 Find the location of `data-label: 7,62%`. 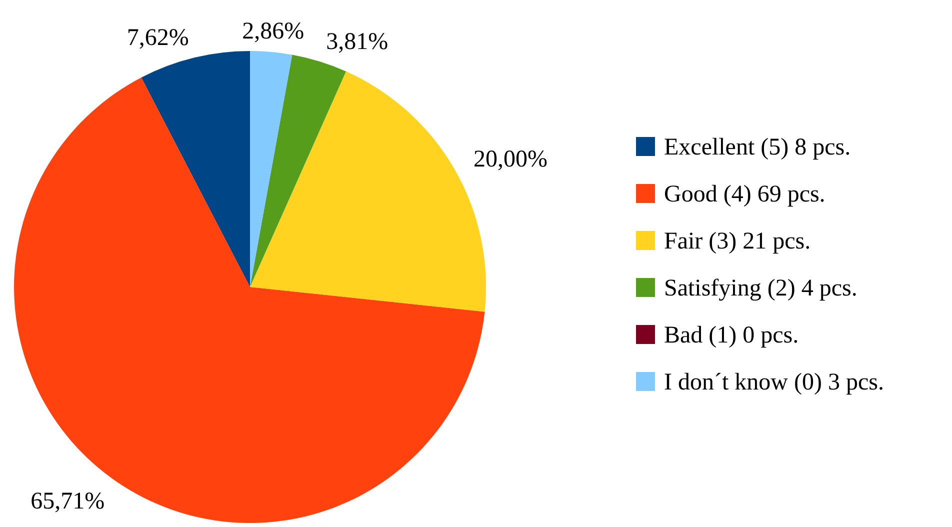

data-label: 7,62% is located at coordinates (157, 37).